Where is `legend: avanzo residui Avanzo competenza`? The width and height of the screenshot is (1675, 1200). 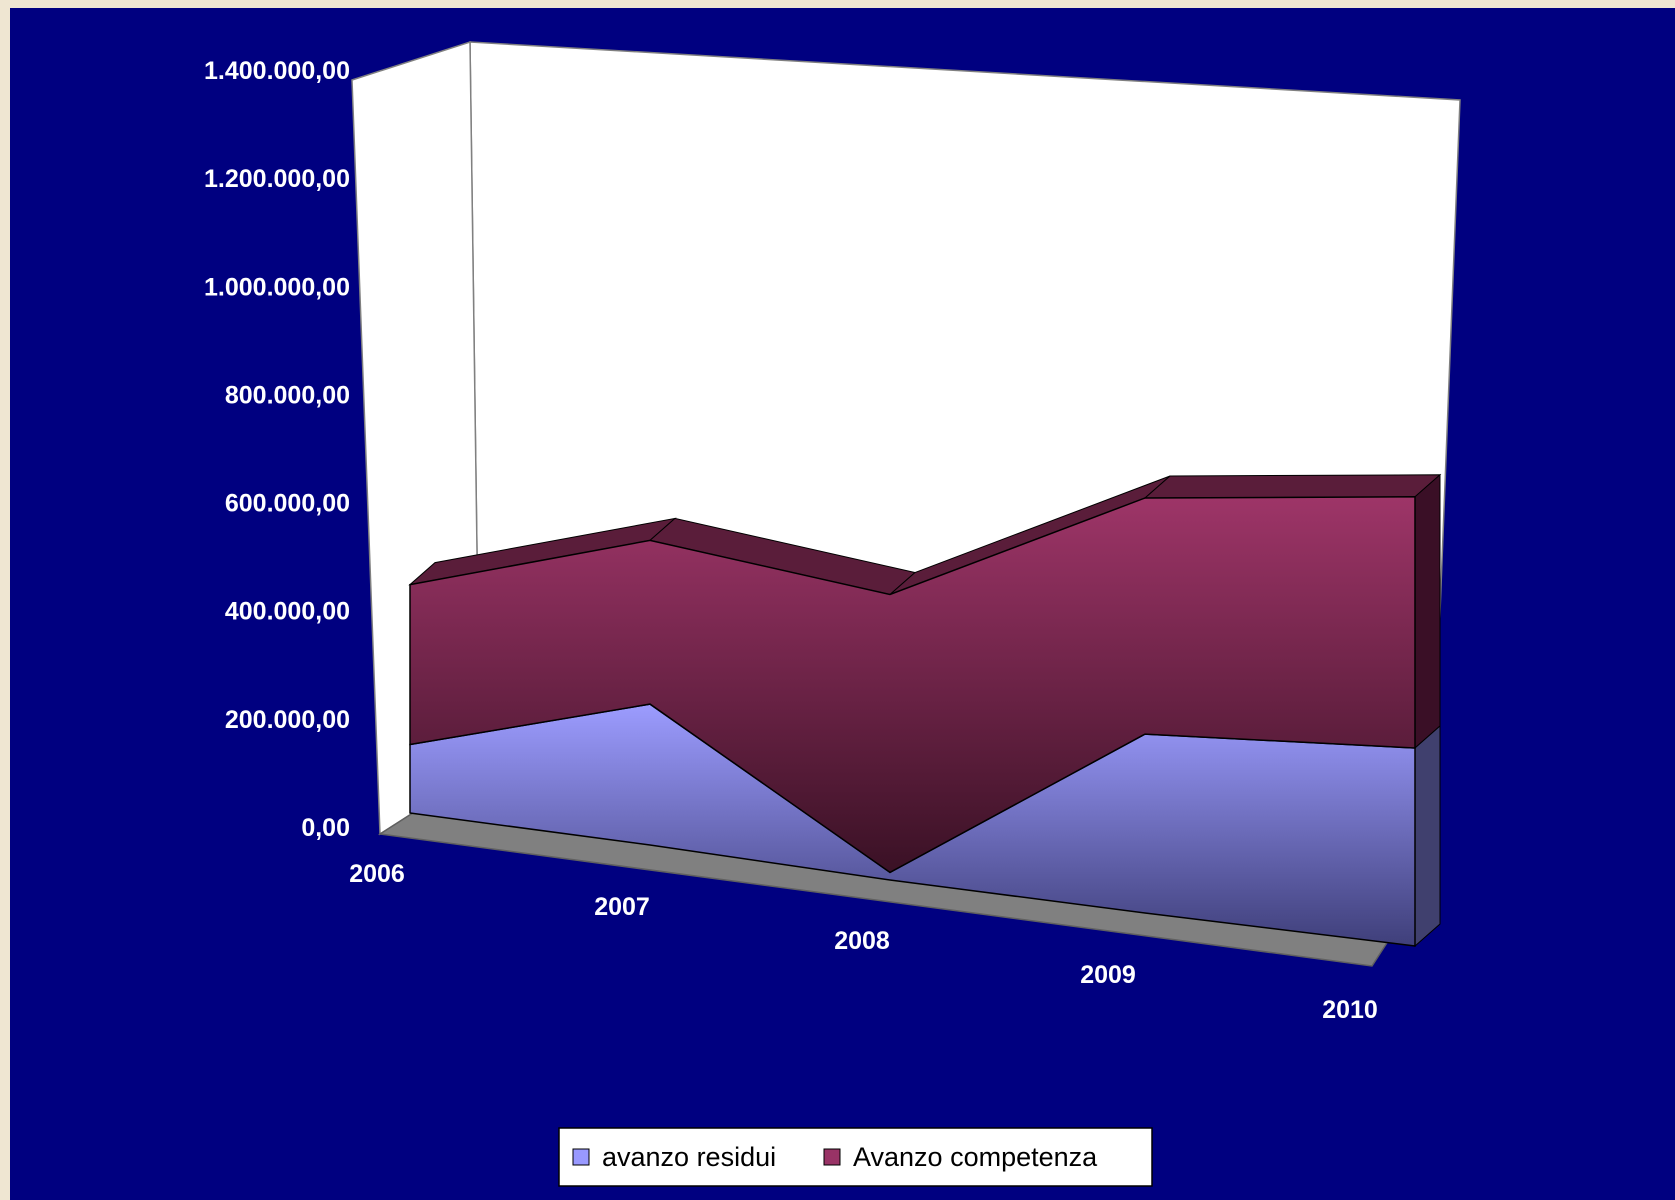 legend: avanzo residui Avanzo competenza is located at coordinates (855, 1157).